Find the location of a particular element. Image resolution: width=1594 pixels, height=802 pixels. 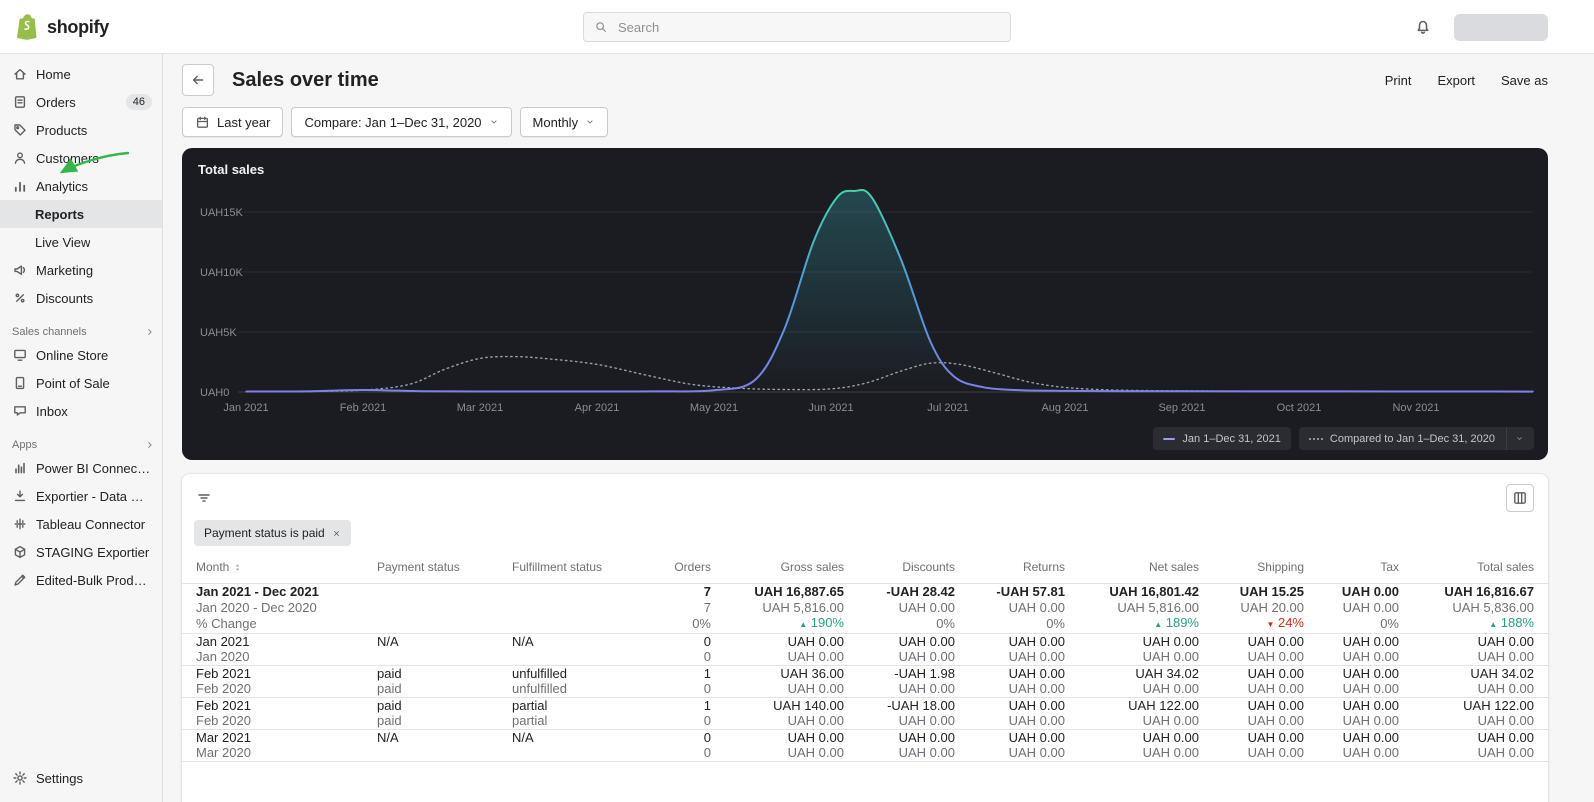

table-row: % Change 0% ▲ 190% 0% 0% ▲ 189% ▼ 24% 0% ▲ 188% is located at coordinates (865, 624).